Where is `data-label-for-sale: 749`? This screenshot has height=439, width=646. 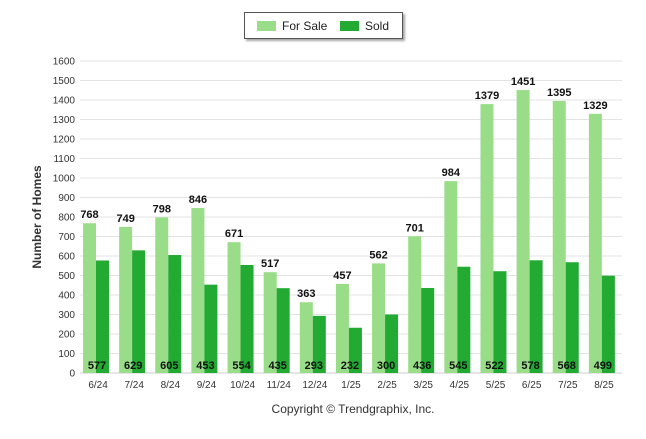 data-label-for-sale: 749 is located at coordinates (125, 219).